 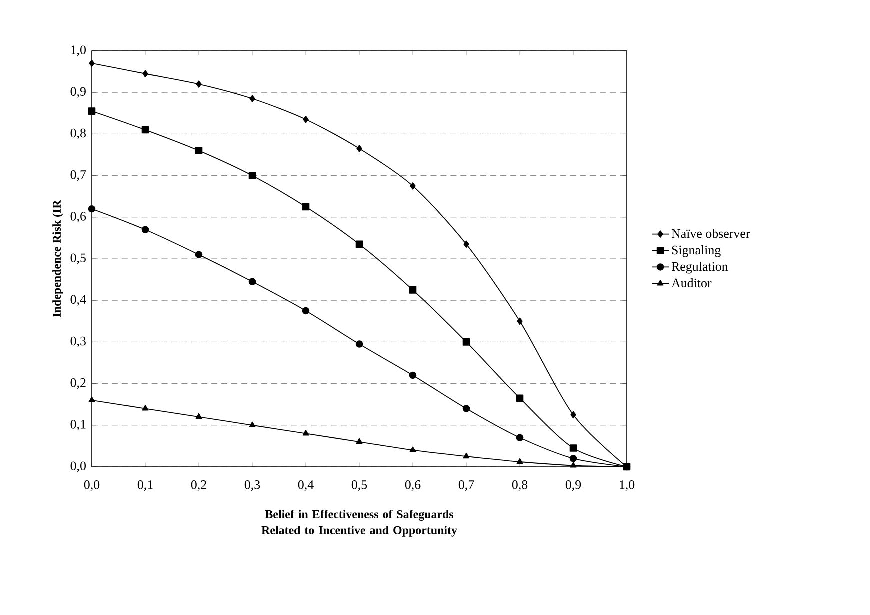 I want to click on legend-label: Naïve observer, so click(x=711, y=233).